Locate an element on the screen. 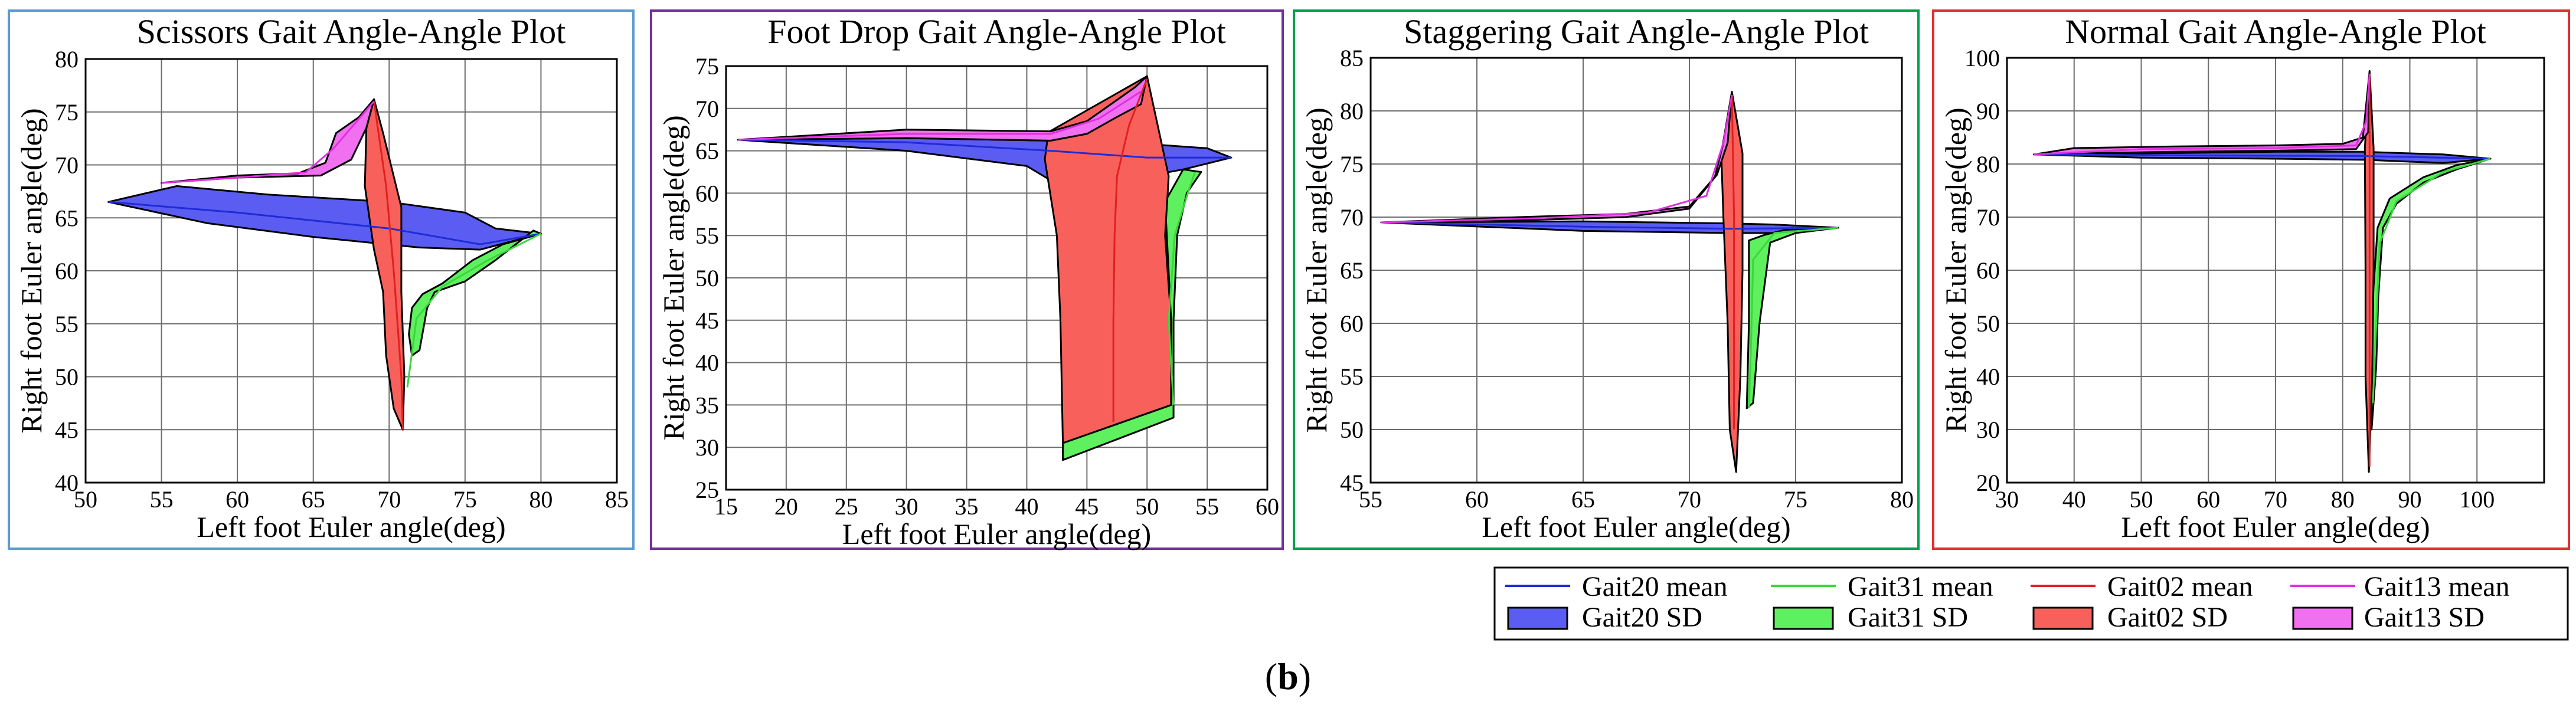 The height and width of the screenshot is (718, 2576). legend-gait13-sd-swatch is located at coordinates (2322, 618).